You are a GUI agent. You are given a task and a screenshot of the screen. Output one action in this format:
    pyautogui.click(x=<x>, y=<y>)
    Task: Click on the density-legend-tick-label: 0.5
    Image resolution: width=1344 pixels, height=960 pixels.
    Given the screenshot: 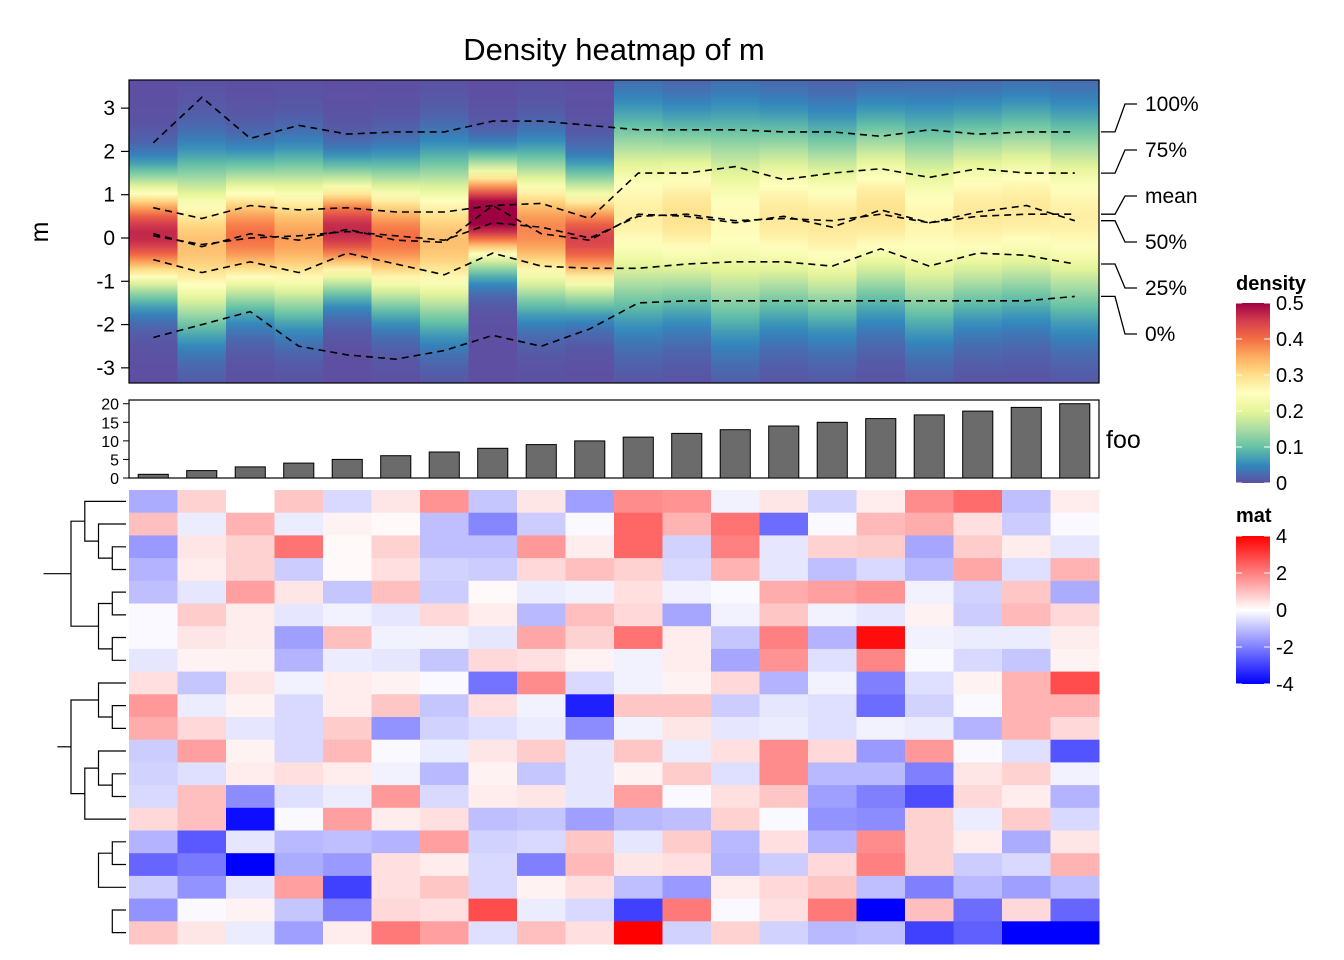 What is the action you would take?
    pyautogui.click(x=1290, y=304)
    